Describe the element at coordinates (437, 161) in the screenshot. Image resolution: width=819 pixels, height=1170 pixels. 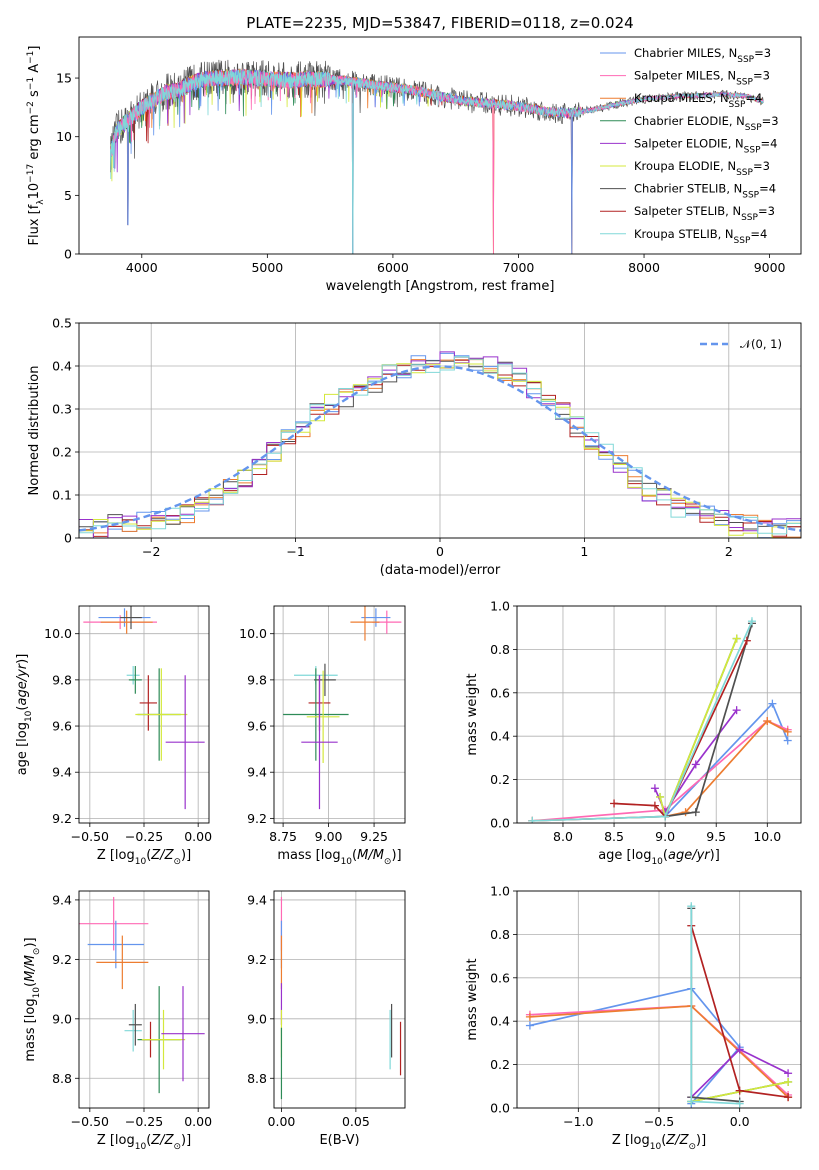
I see `spectrum-line` at that location.